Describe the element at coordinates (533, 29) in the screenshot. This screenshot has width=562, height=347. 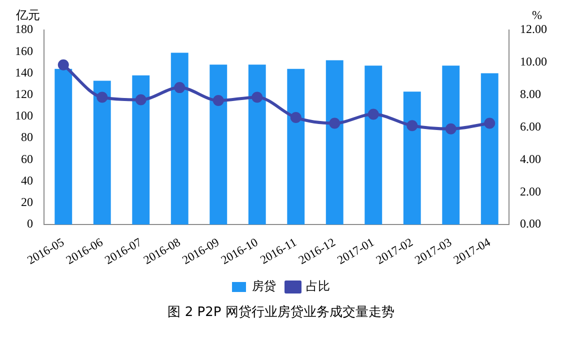
I see `y2-tick-label: 12.00` at that location.